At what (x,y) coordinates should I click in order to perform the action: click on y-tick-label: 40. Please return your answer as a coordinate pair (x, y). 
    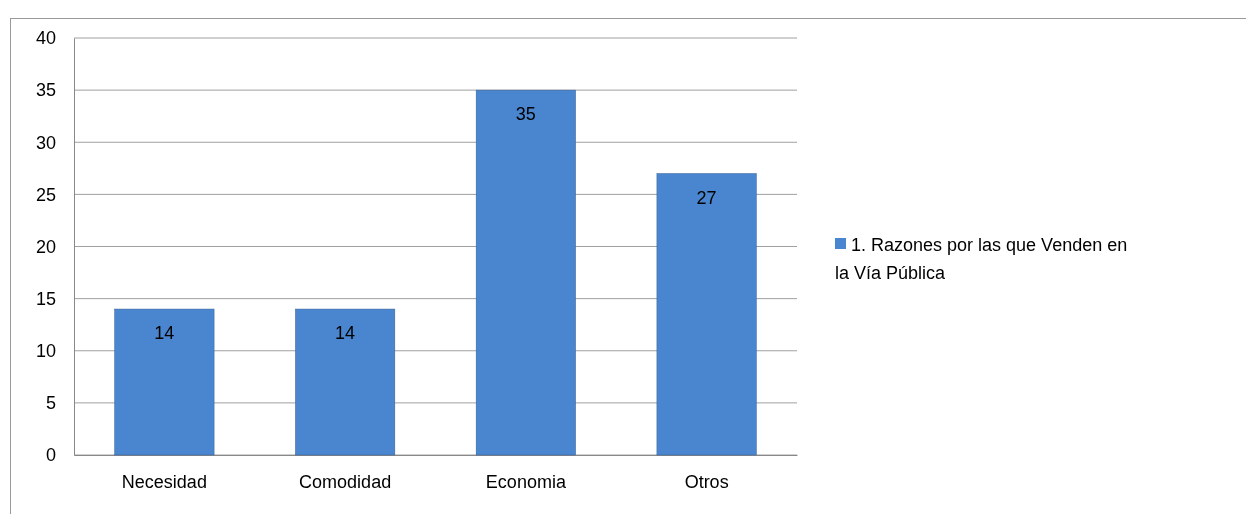
    Looking at the image, I should click on (45, 38).